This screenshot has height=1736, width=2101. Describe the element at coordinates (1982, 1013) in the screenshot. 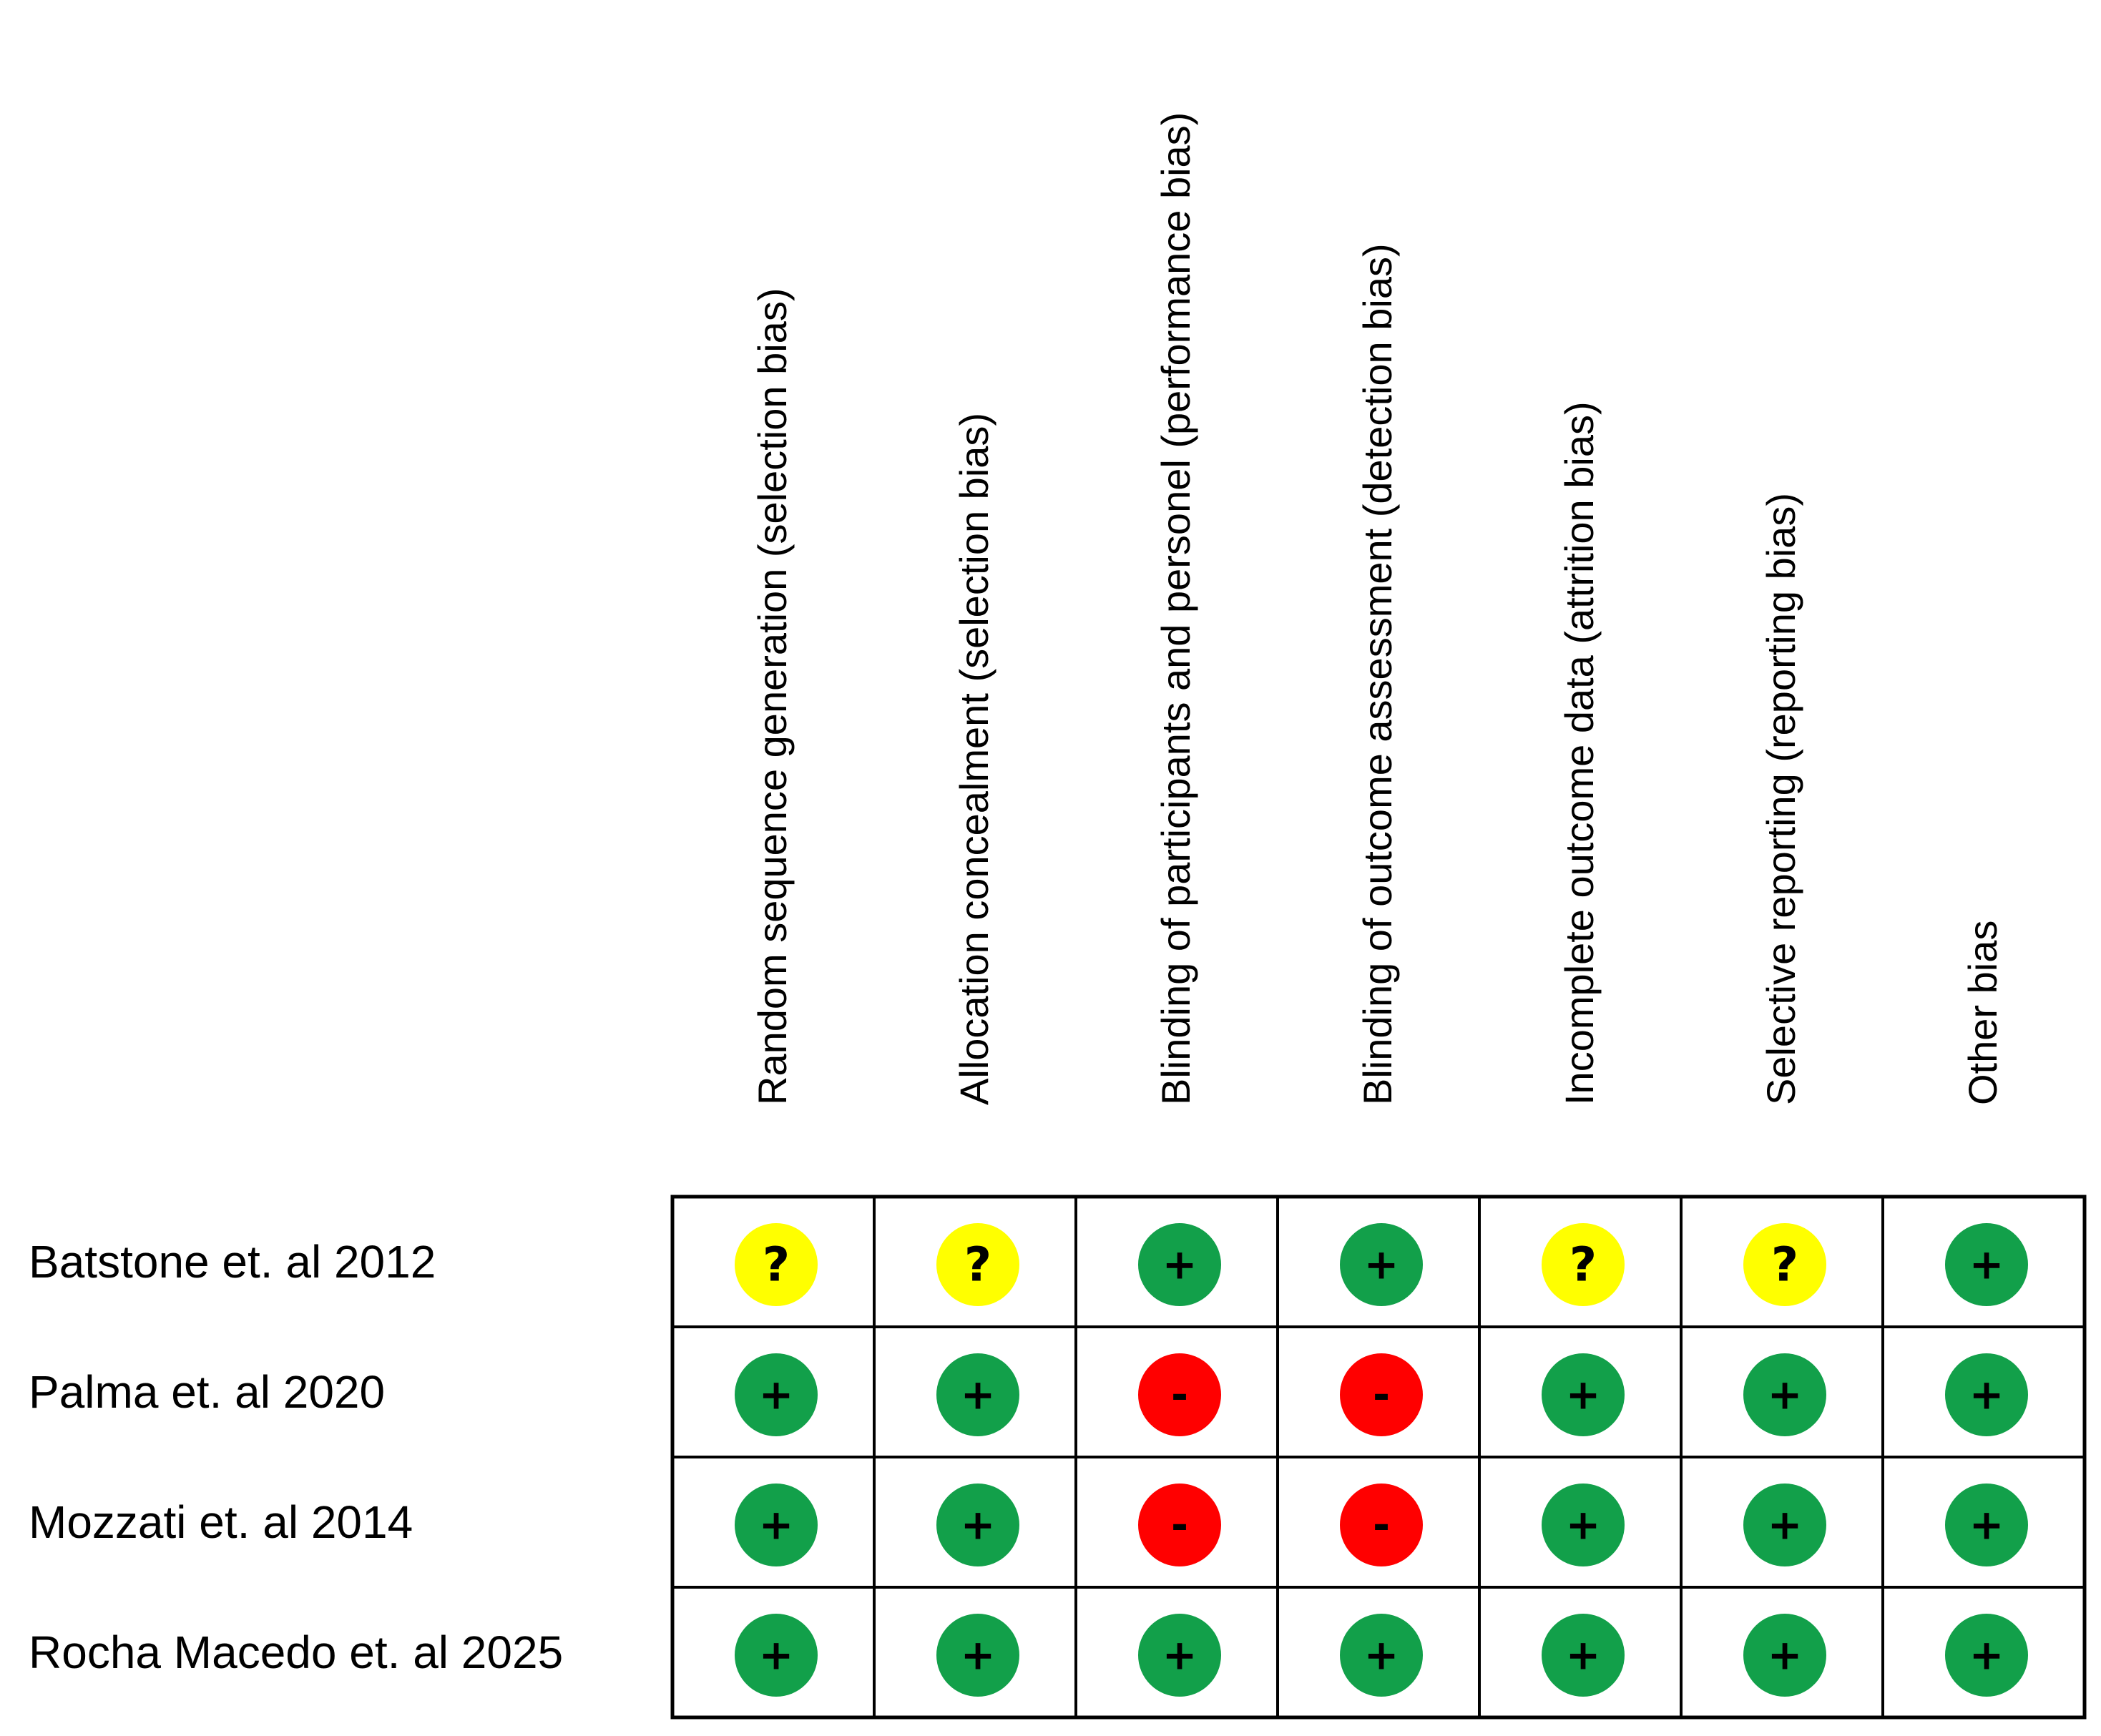

I see `column-label-other-bias: Other bias` at that location.